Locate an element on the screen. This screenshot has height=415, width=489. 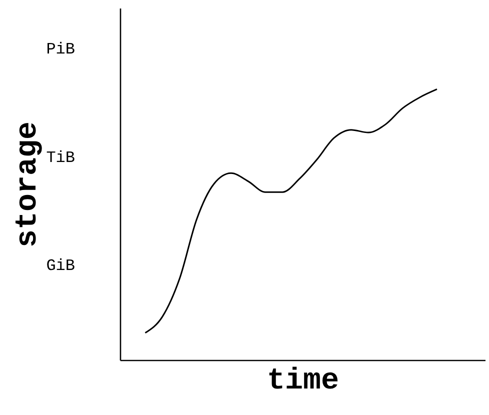
text: GiB is located at coordinates (60, 266).